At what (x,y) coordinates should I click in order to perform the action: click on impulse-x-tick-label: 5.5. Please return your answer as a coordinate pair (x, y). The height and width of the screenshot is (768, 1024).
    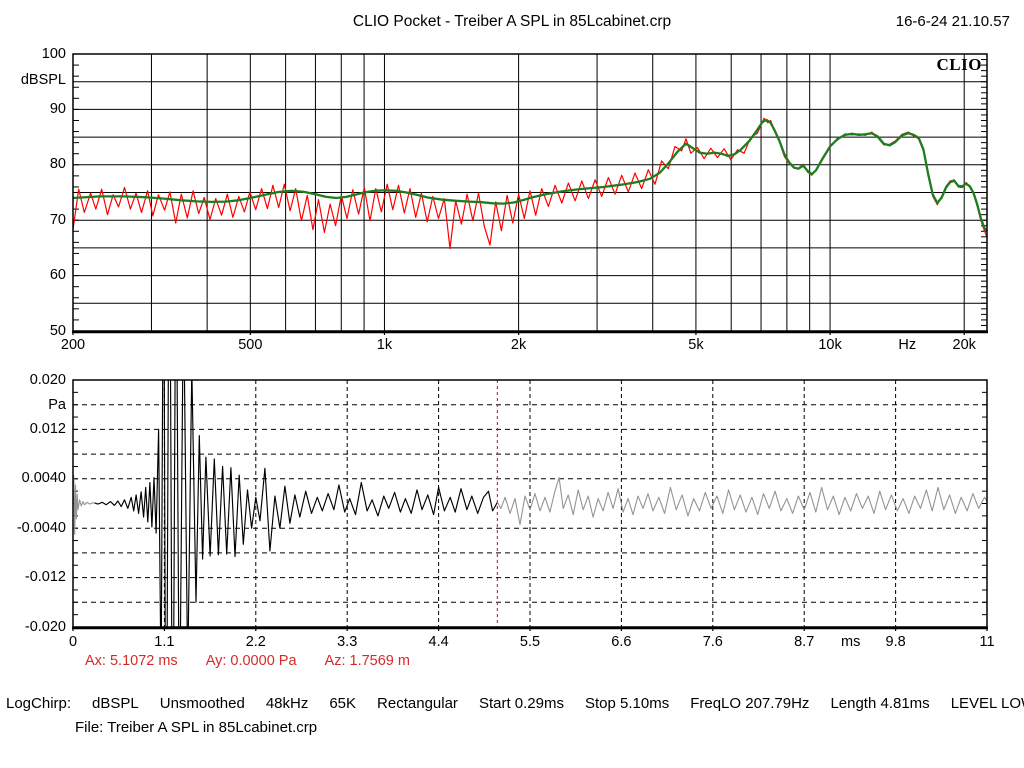
    Looking at the image, I should click on (530, 642).